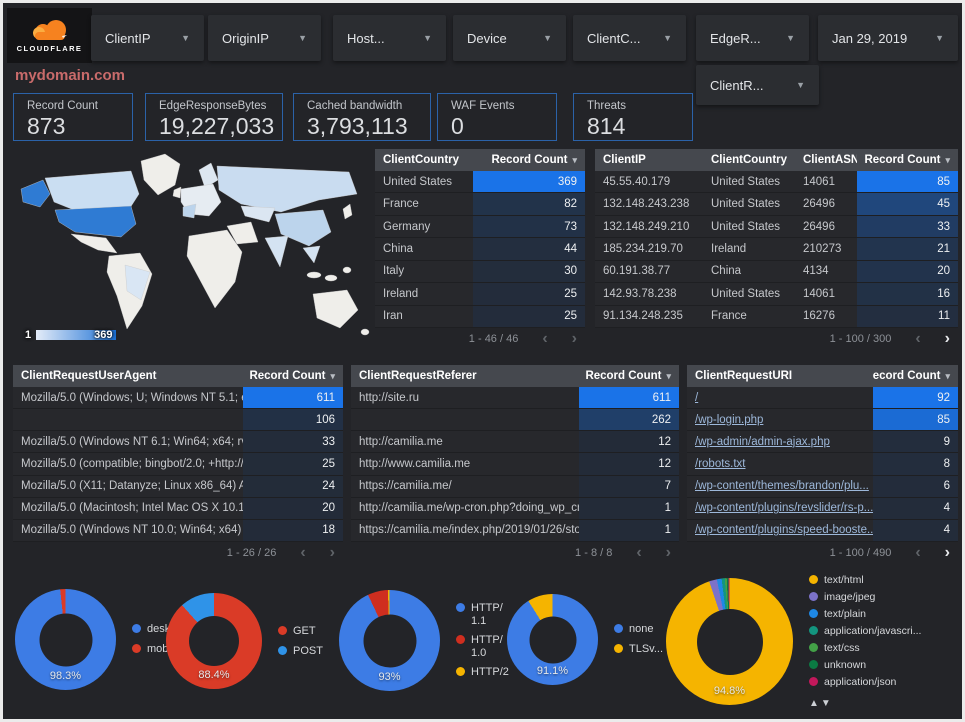 The image size is (965, 722). What do you see at coordinates (629, 38) in the screenshot?
I see `filter-clientc: ClientC... ▼` at bounding box center [629, 38].